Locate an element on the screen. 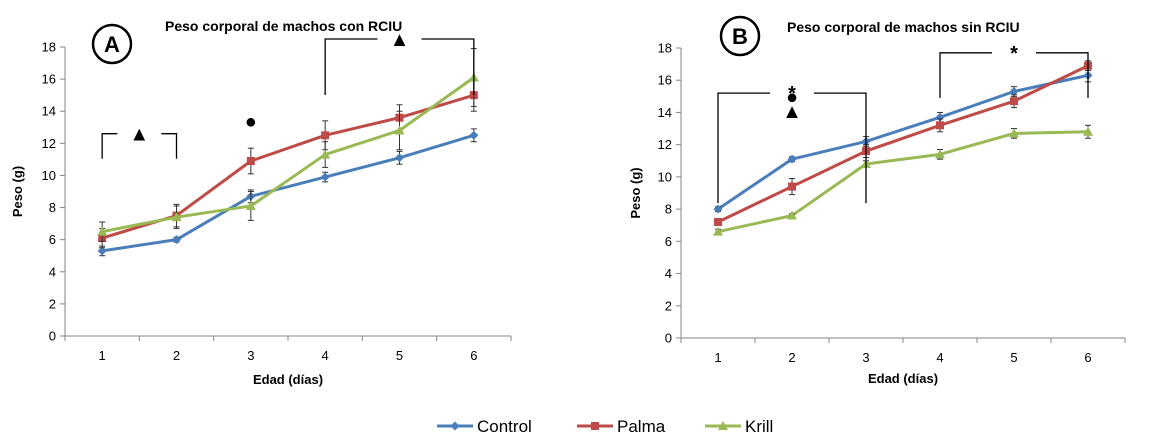 This screenshot has width=1150, height=436. legend-label: Palma is located at coordinates (641, 426).